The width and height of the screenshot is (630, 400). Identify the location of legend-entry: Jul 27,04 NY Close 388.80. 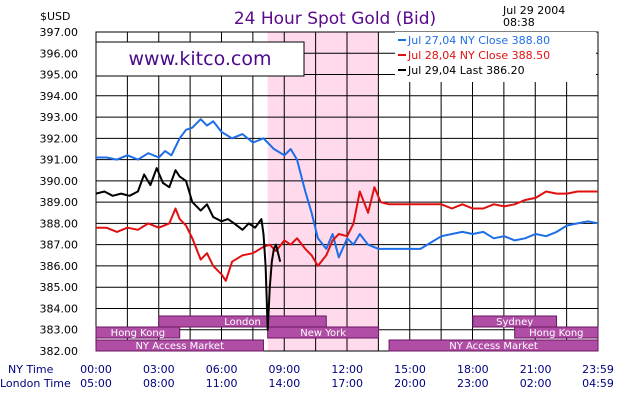
(478, 40).